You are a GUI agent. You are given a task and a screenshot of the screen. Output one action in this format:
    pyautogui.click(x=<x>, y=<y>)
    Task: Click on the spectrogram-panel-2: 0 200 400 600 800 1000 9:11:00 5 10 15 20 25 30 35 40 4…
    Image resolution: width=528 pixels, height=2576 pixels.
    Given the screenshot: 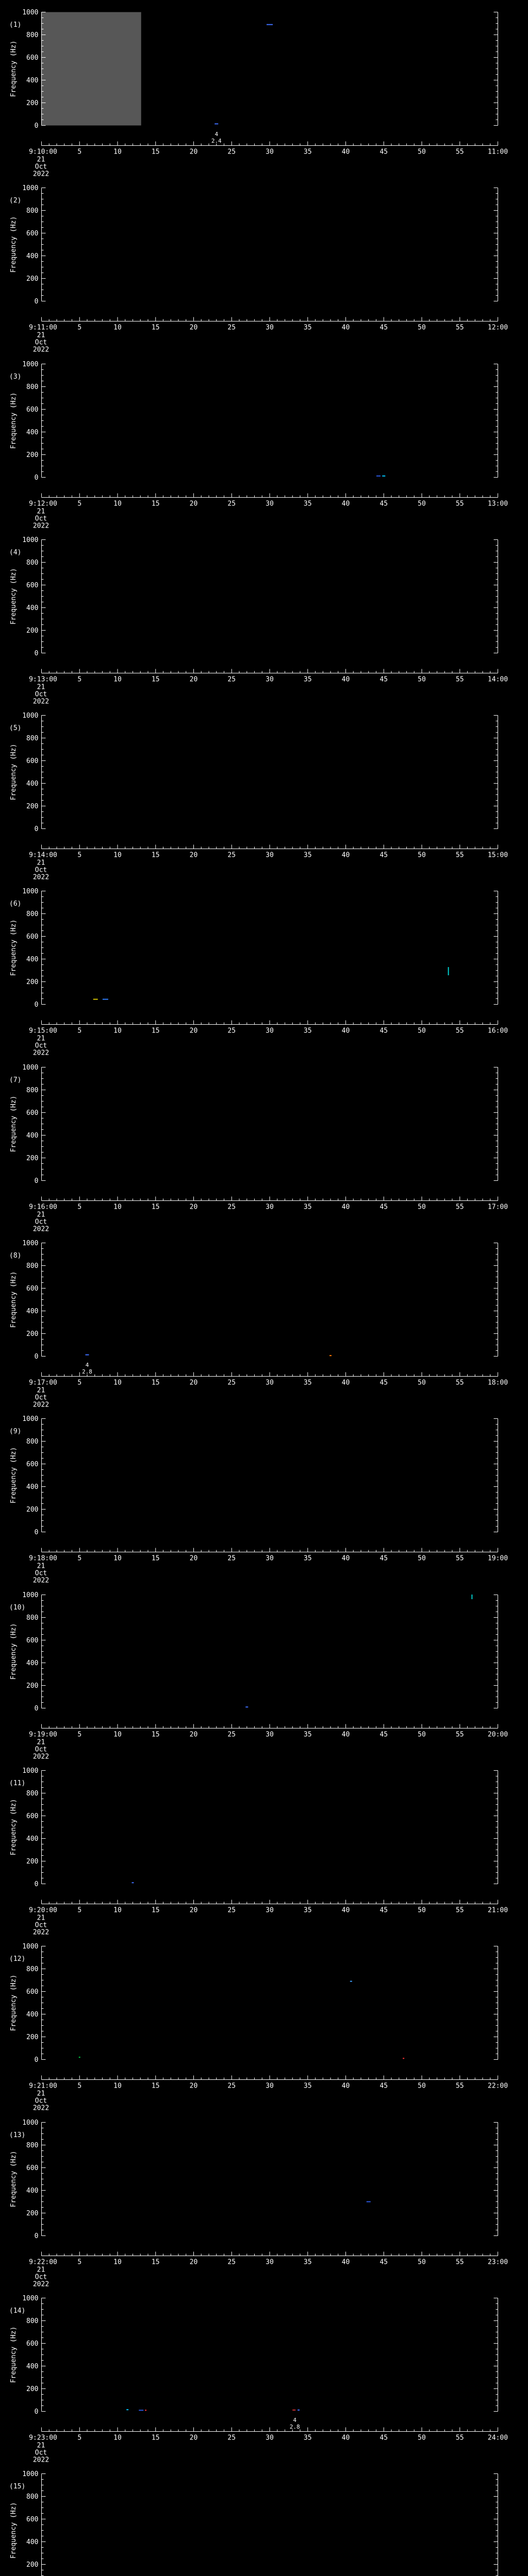 What is the action you would take?
    pyautogui.click(x=258, y=269)
    